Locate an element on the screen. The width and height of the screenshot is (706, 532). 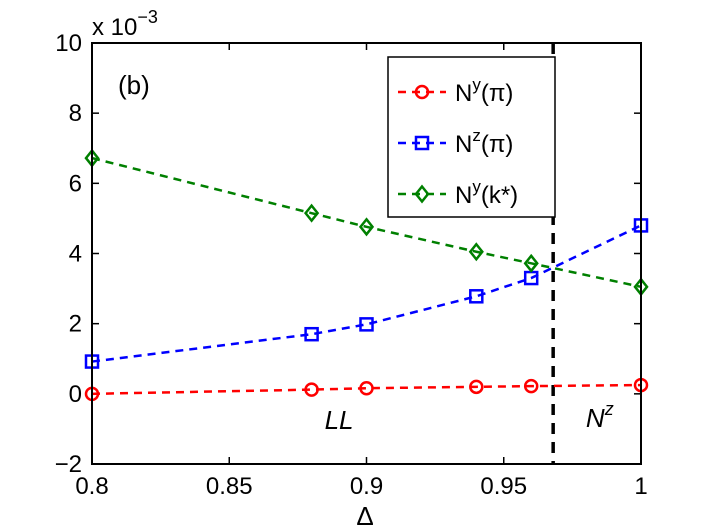
x-tick-label: 0.95 is located at coordinates (503, 486).